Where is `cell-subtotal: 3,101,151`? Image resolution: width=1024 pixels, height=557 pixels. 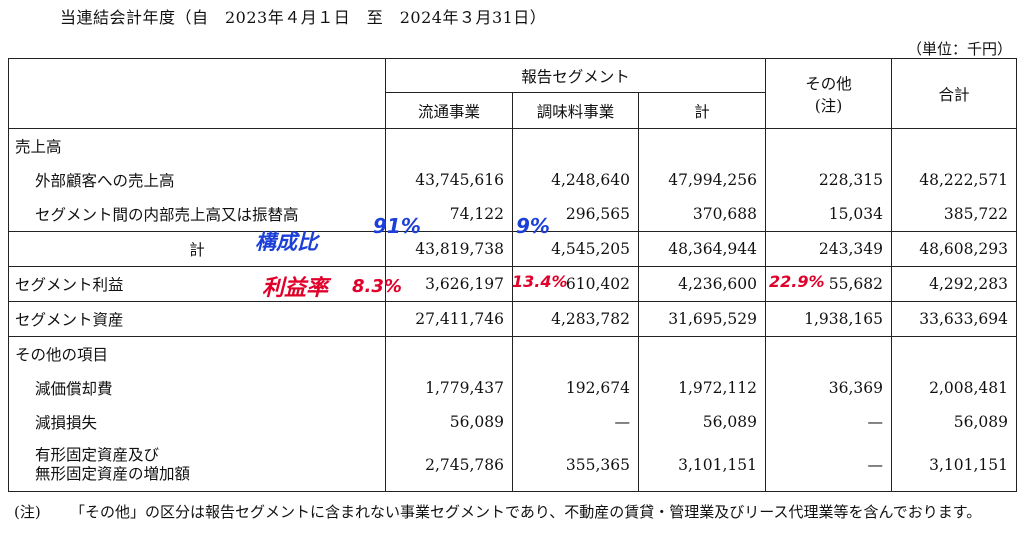
cell-subtotal: 3,101,151 is located at coordinates (702, 465).